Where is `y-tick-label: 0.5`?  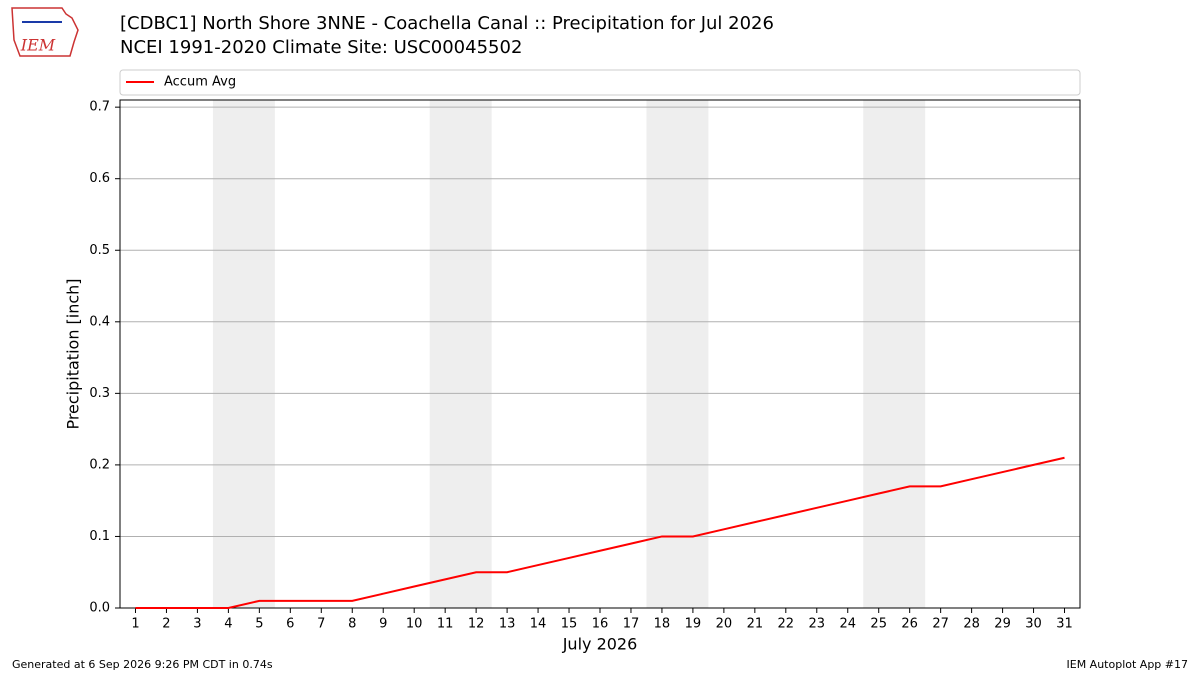
y-tick-label: 0.5 is located at coordinates (99, 250).